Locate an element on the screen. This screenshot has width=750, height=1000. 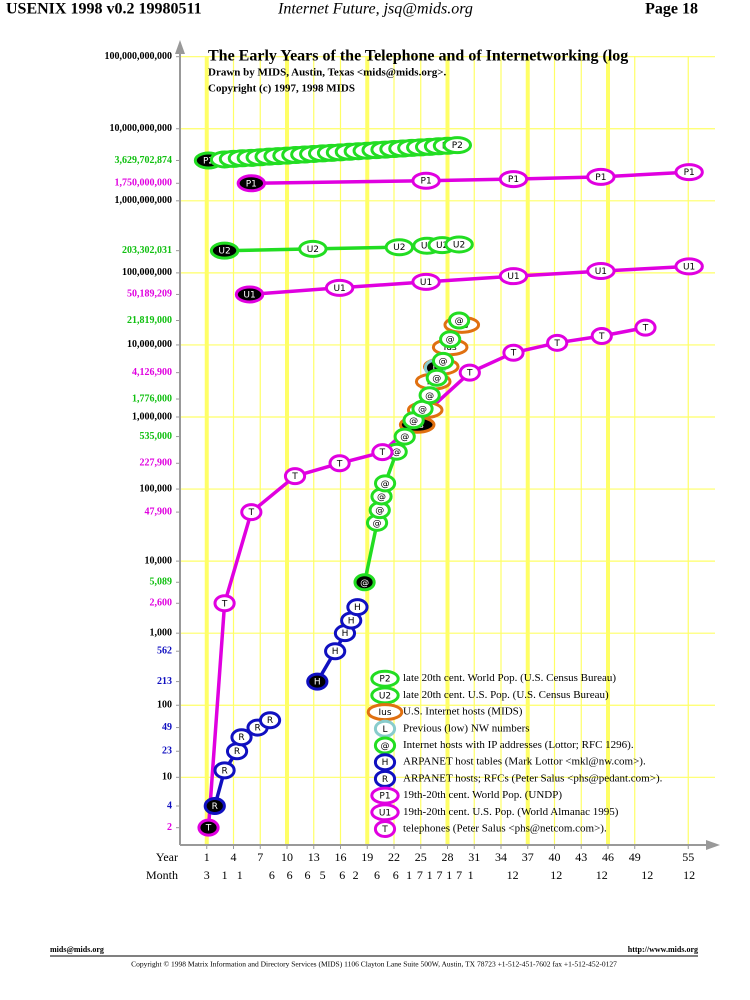
legend-label: U.S. Internet hosts (MIDS) is located at coordinates (463, 712).